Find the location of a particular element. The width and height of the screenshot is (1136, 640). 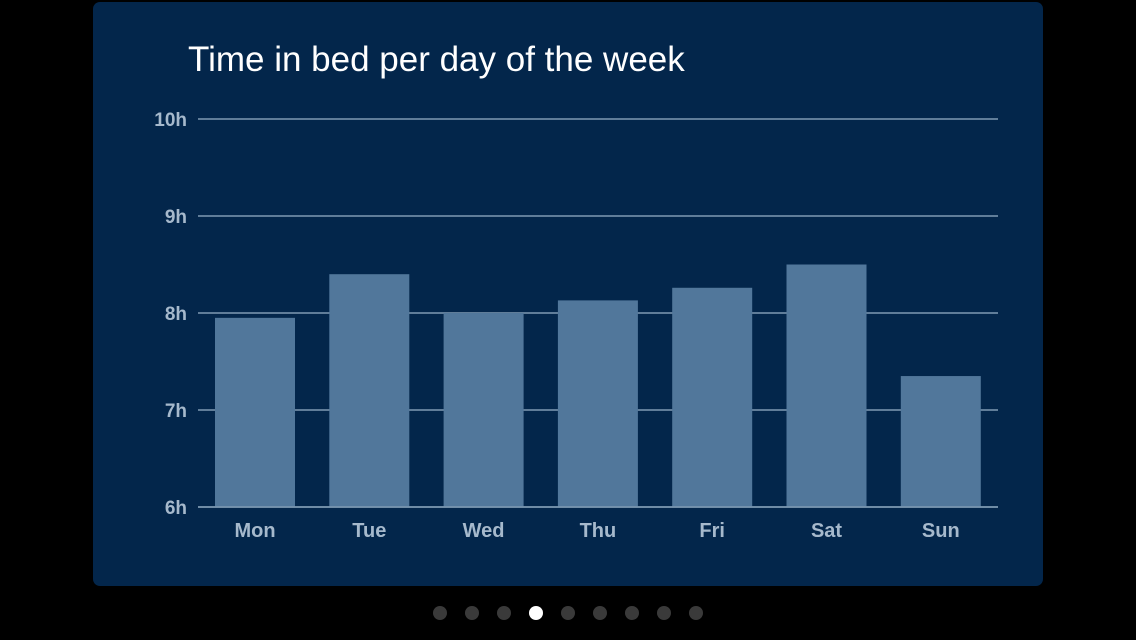

chart-title: Time in bed per day of the week is located at coordinates (436, 59).